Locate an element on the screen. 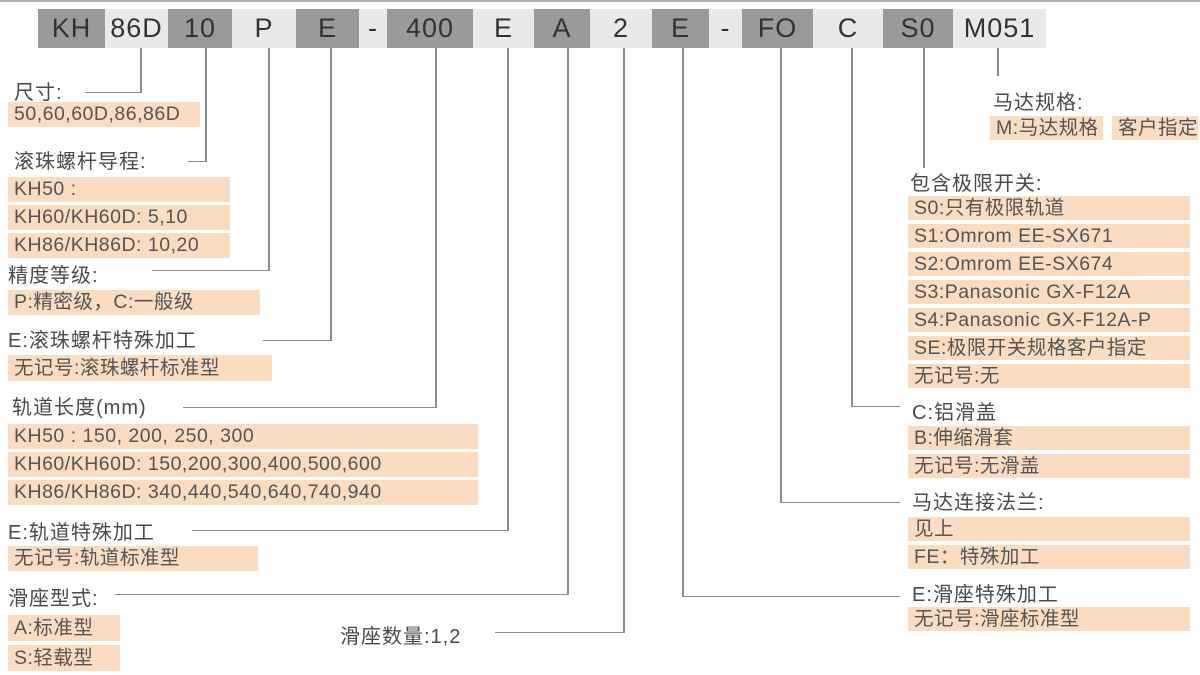 The width and height of the screenshot is (1200, 675). limit-switch-option: S4:Panasonic GX-F12A-P is located at coordinates (1049, 320).